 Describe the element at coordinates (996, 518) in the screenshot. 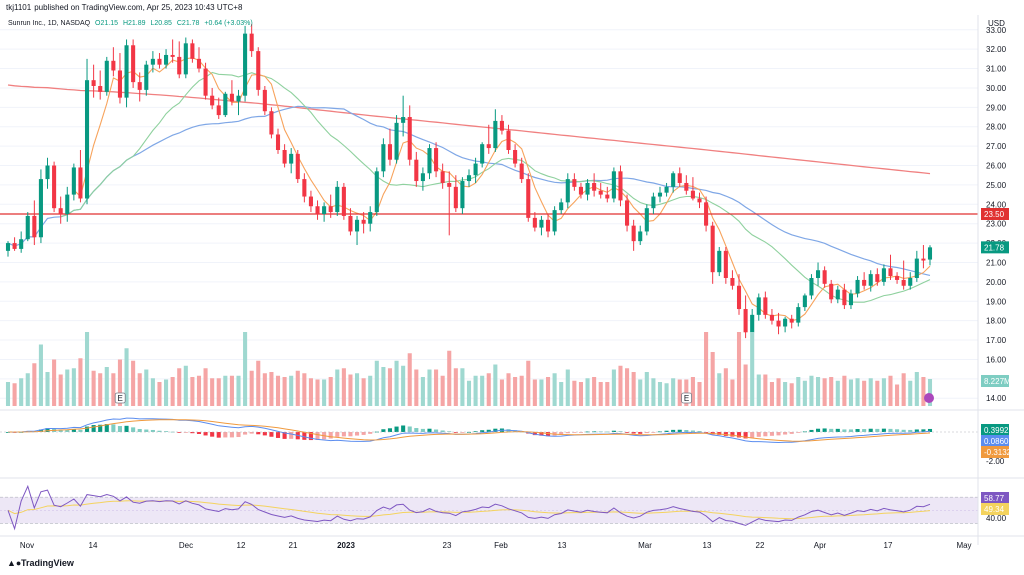

I see `rsi-tick-label: 40.00` at that location.